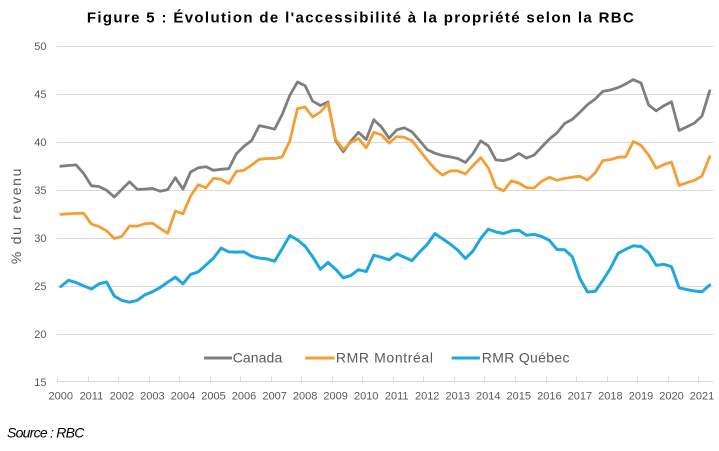 The image size is (719, 451). What do you see at coordinates (61, 397) in the screenshot?
I see `svg-text: 2000` at bounding box center [61, 397].